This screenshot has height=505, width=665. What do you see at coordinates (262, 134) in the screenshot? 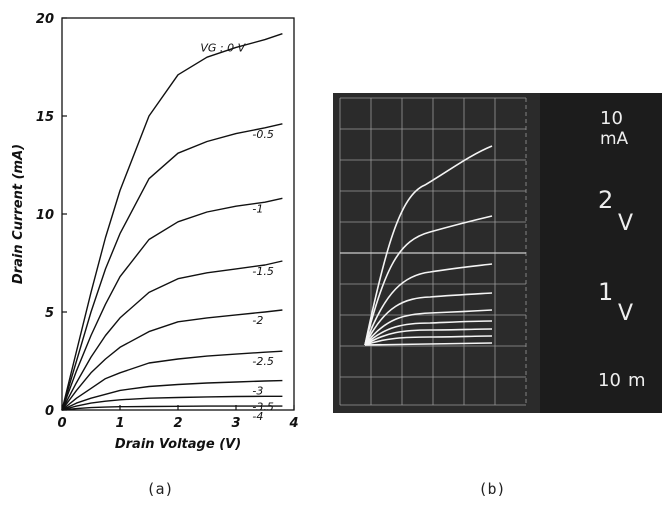
I see `curve-label: -0.5` at bounding box center [262, 134].